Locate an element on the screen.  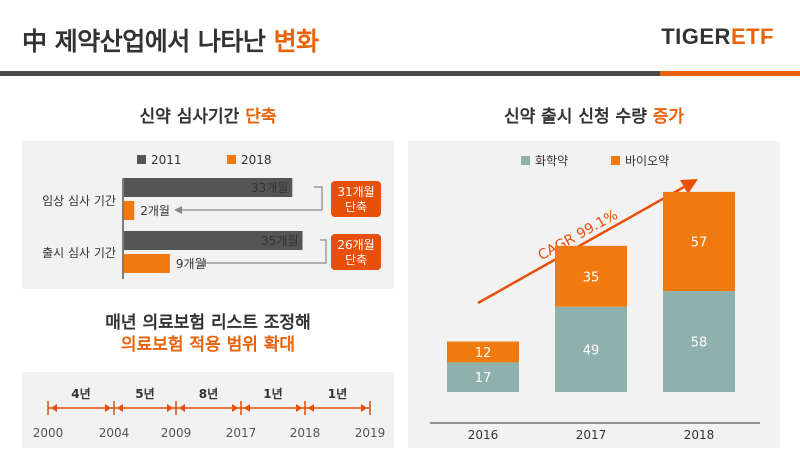
brand-logo: TIGERETF is located at coordinates (717, 37).